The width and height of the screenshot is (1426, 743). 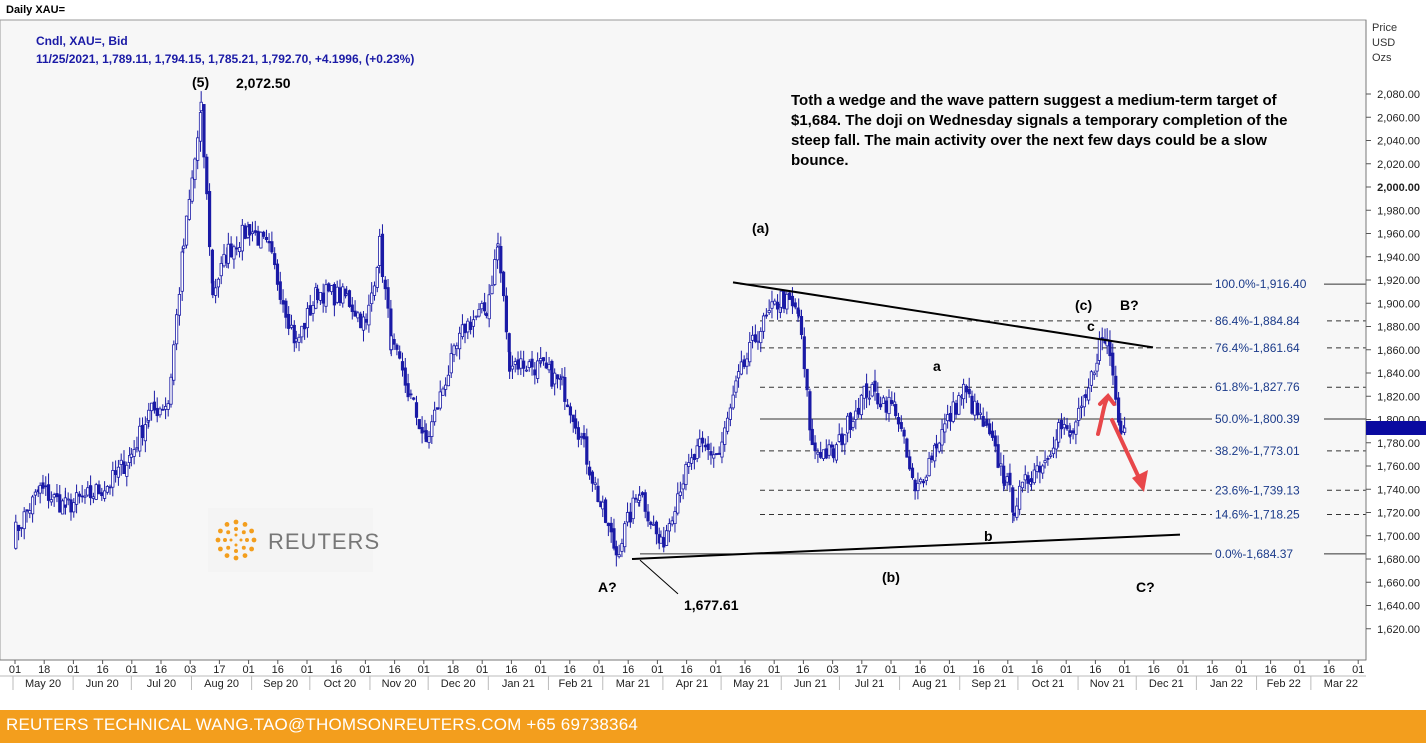 What do you see at coordinates (1398, 281) in the screenshot?
I see `price-tick-label: 1,920.00` at bounding box center [1398, 281].